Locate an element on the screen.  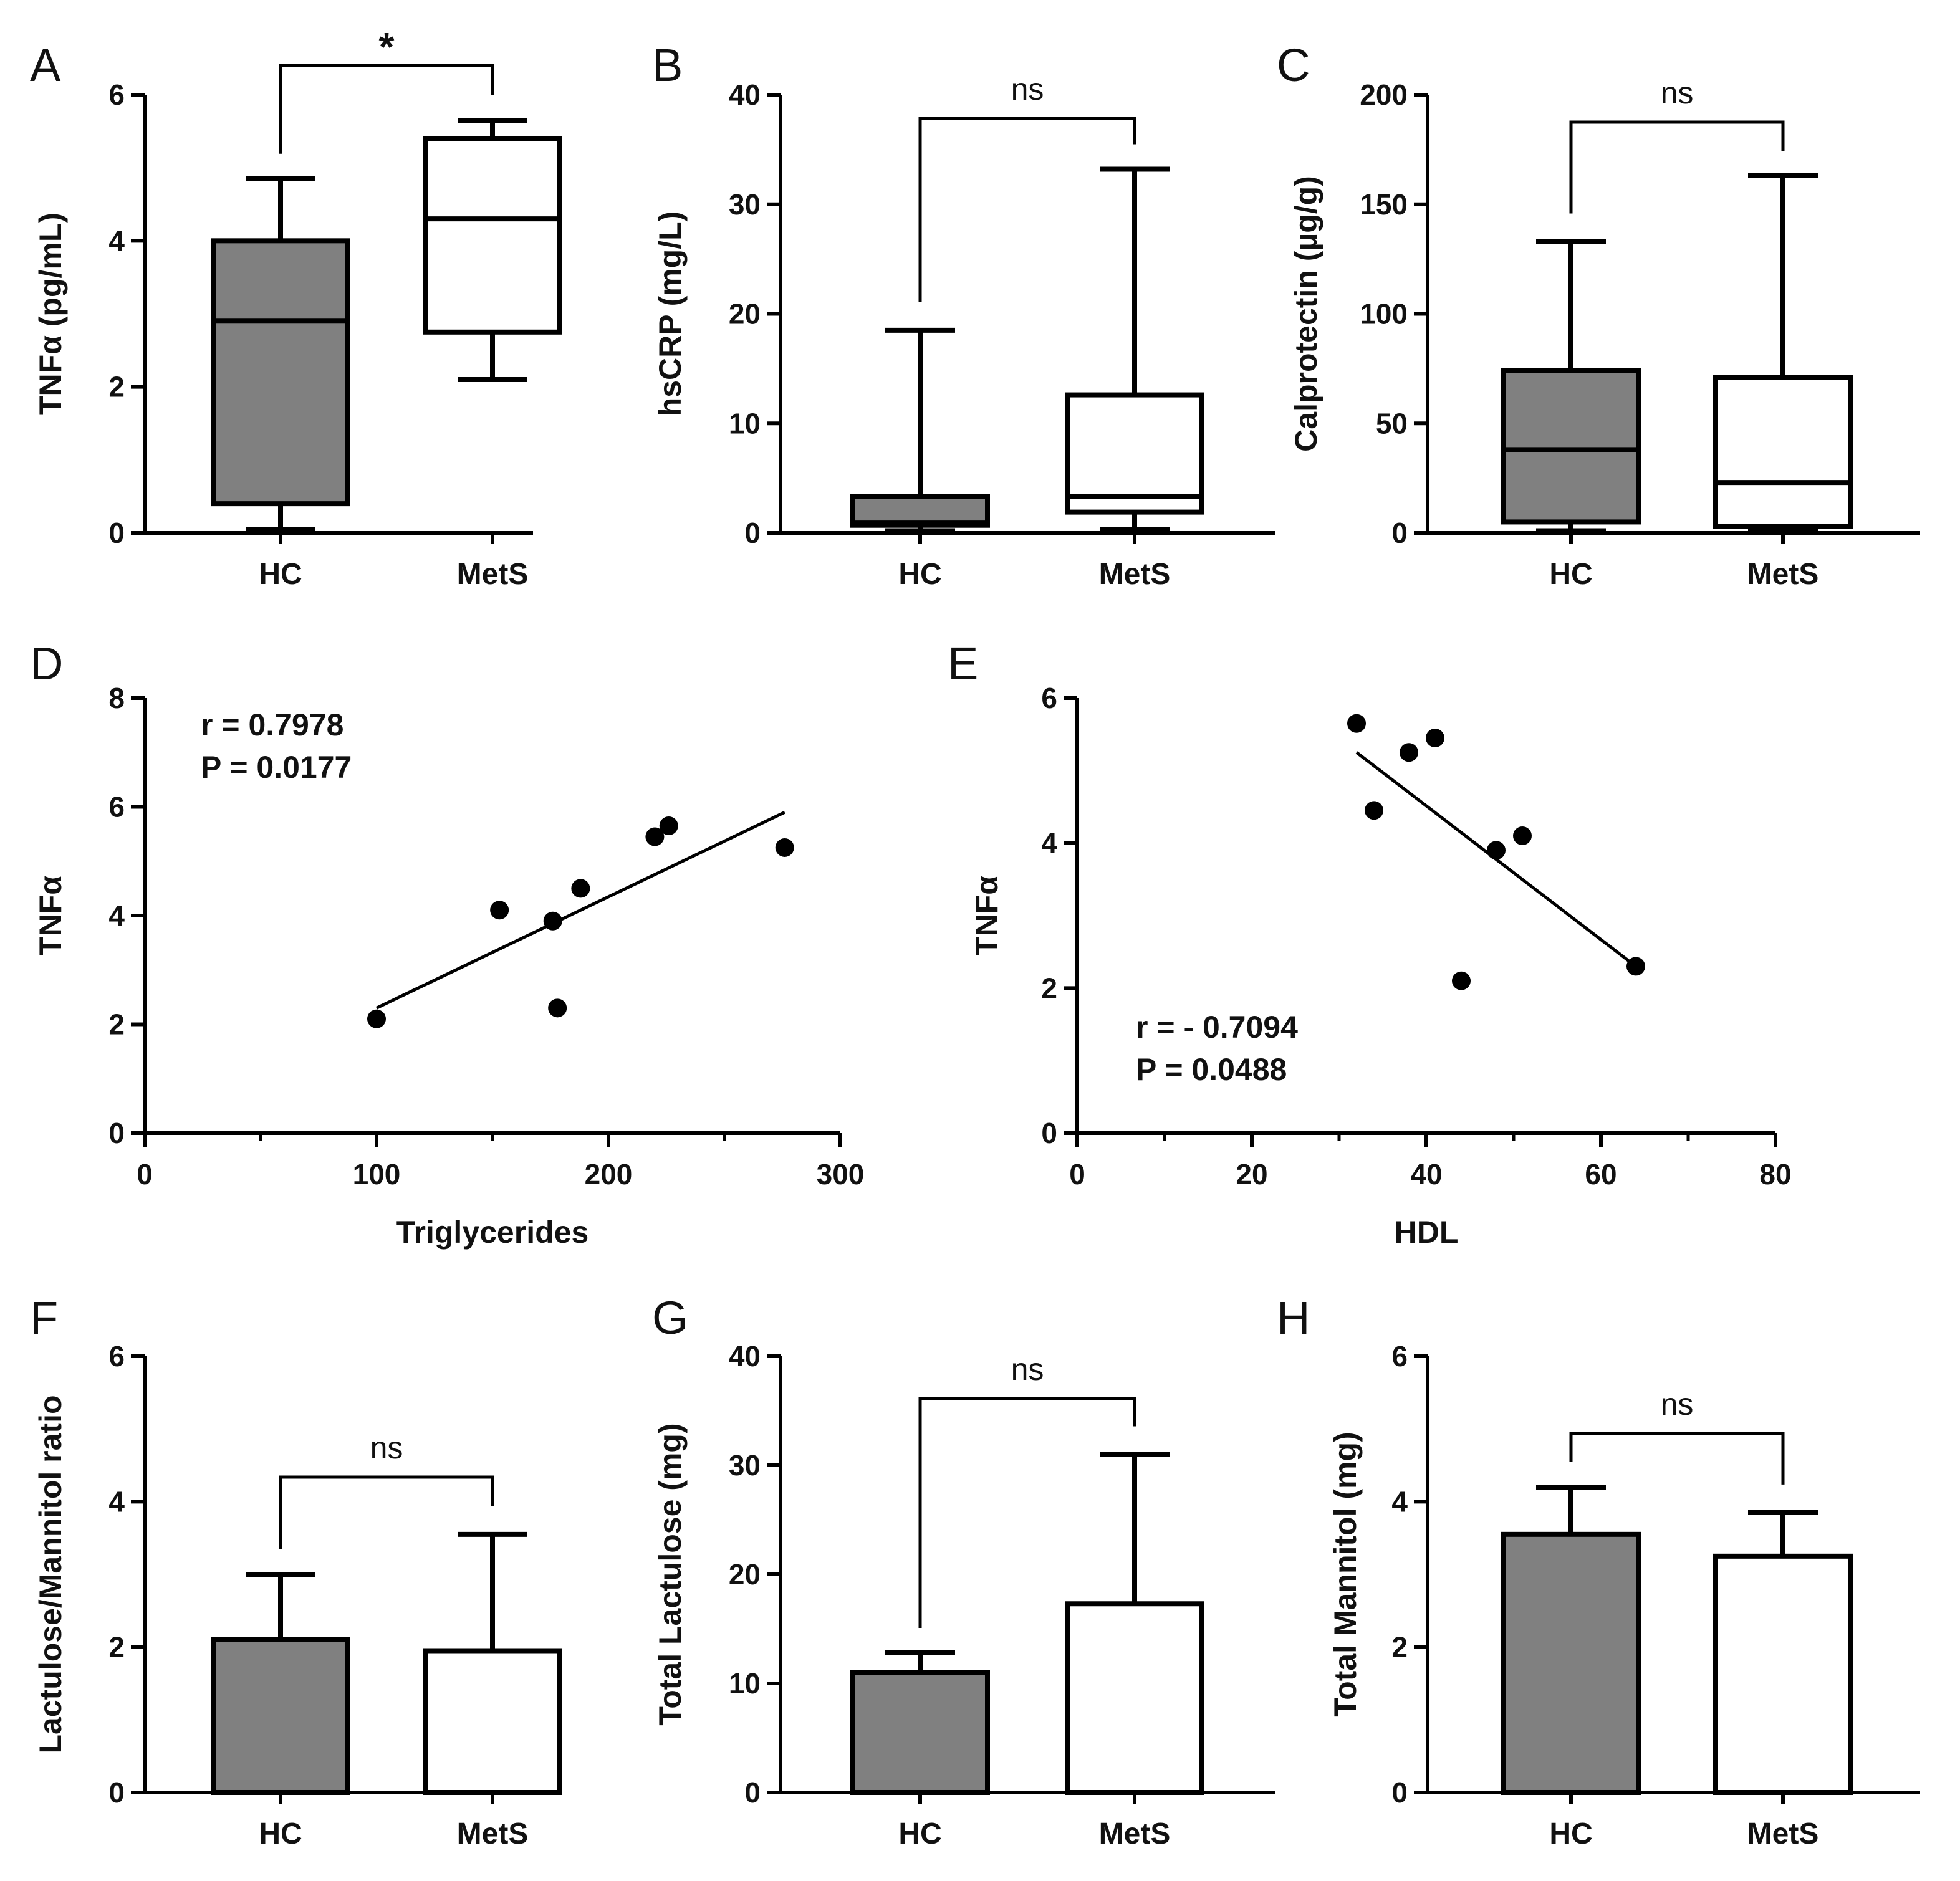
x-tick-label: 200 is located at coordinates (609, 1174).